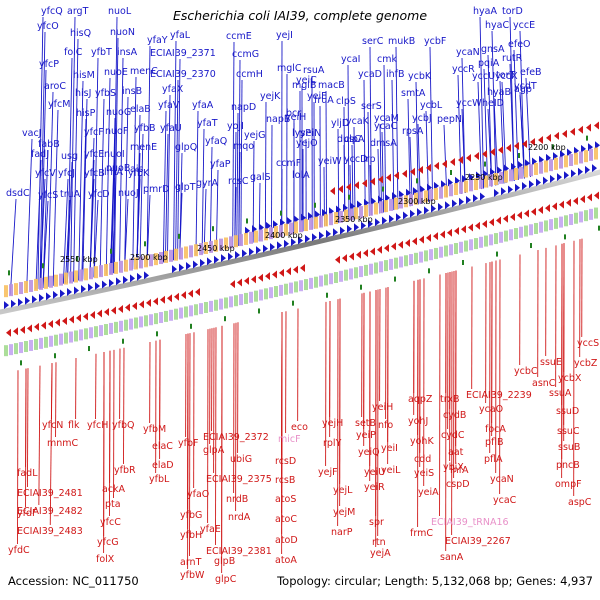 The height and width of the screenshot is (600, 600). Describe the element at coordinates (59, 104) in the screenshot. I see `gene-label: yfcM` at that location.